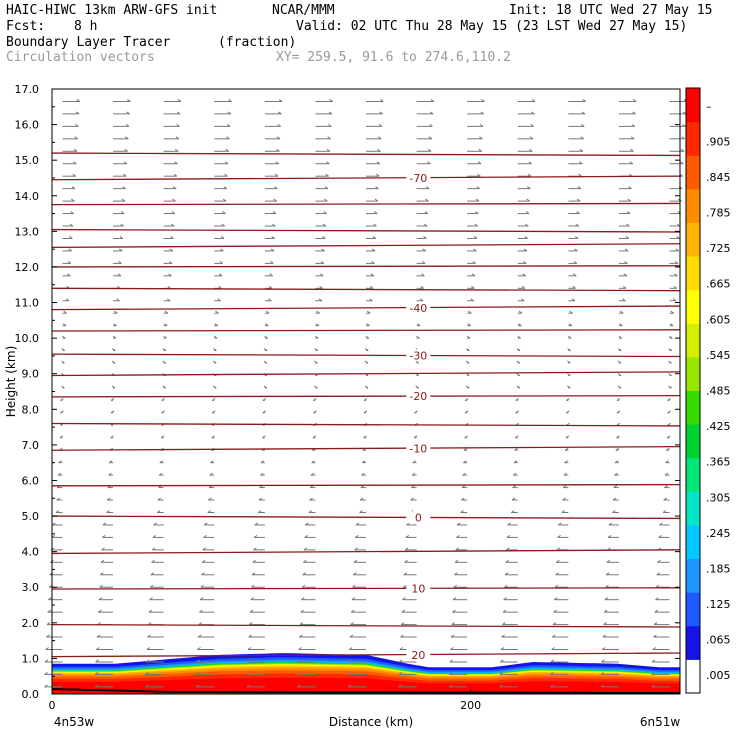 This screenshot has height=740, width=740. I want to click on colorbar-label: .665, so click(718, 284).